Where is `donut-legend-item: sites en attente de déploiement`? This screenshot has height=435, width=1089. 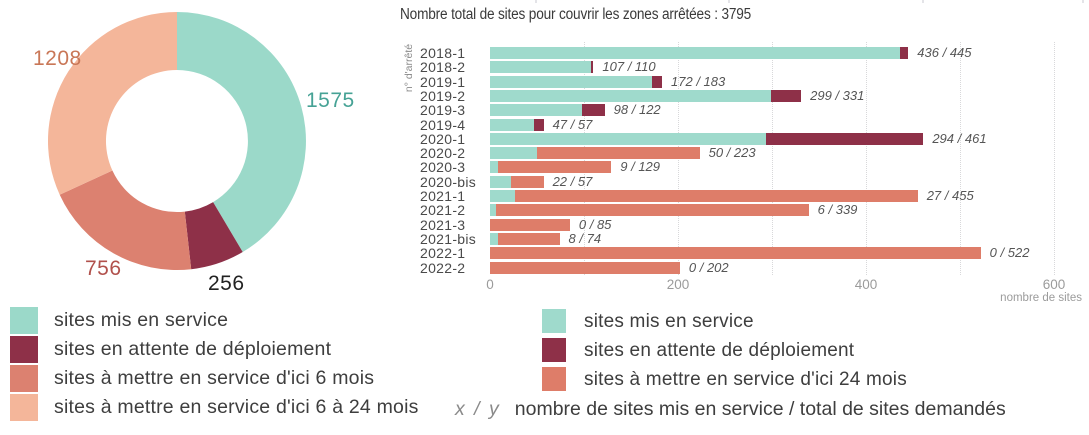
donut-legend-item: sites en attente de déploiement is located at coordinates (240, 350).